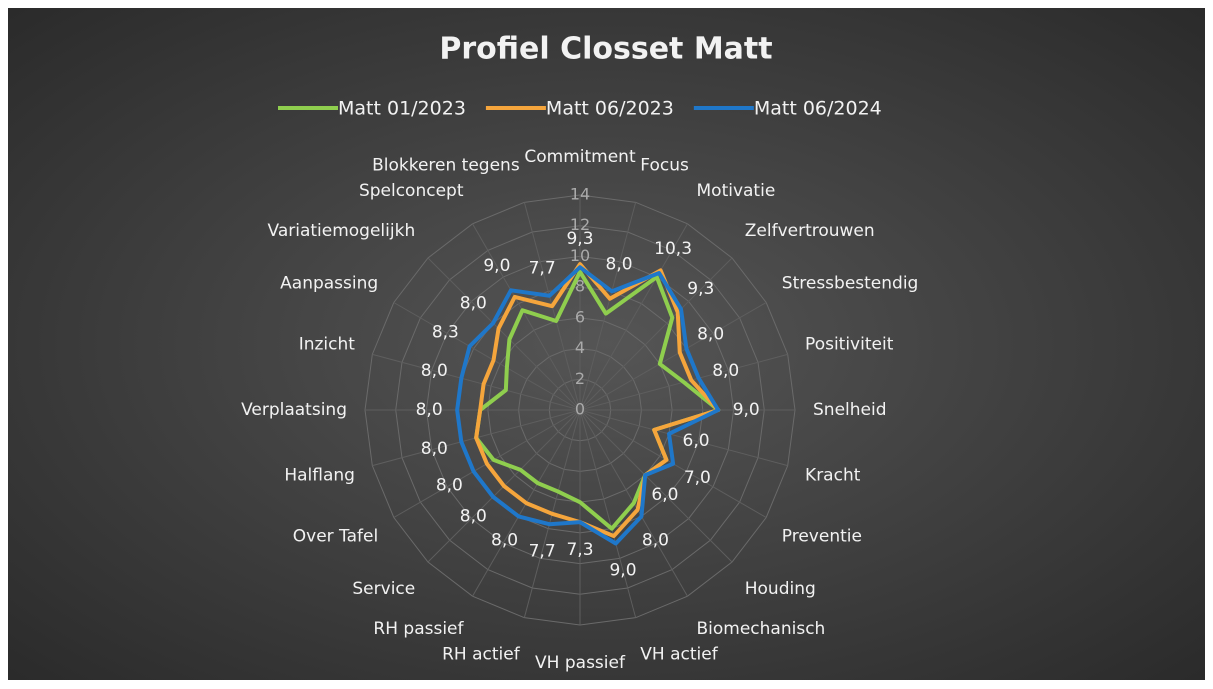 The height and width of the screenshot is (689, 1213). I want to click on r-tick-label: 10, so click(580, 255).